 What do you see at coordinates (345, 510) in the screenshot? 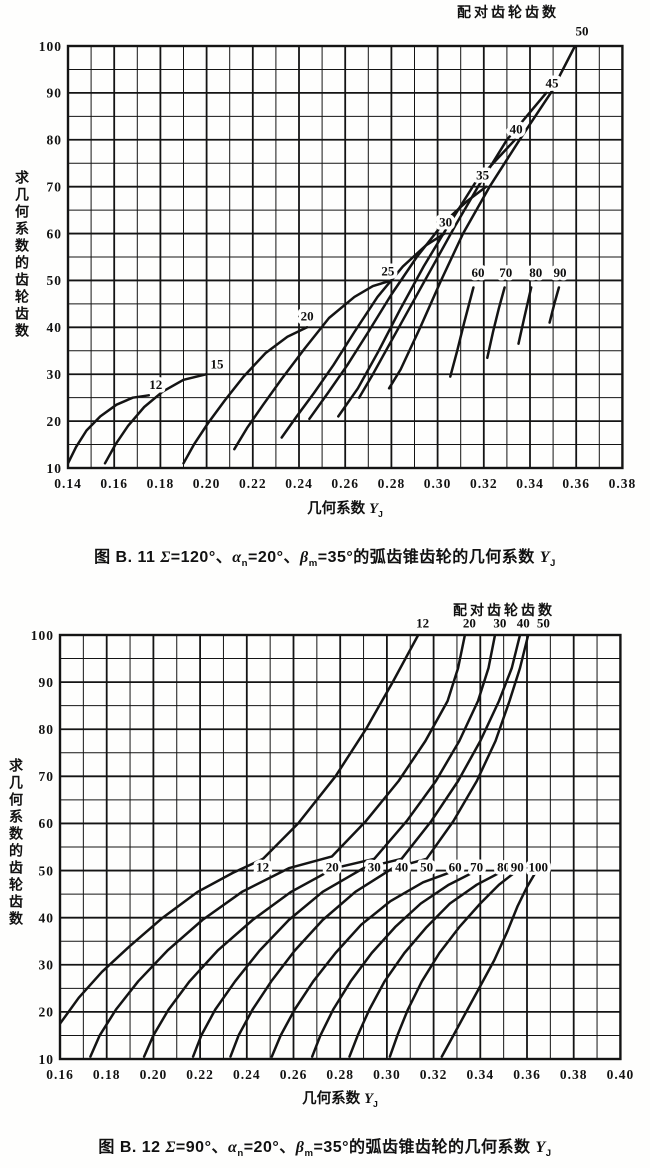
I see `x-axis-title-b11: 几何系数 YJ` at bounding box center [345, 510].